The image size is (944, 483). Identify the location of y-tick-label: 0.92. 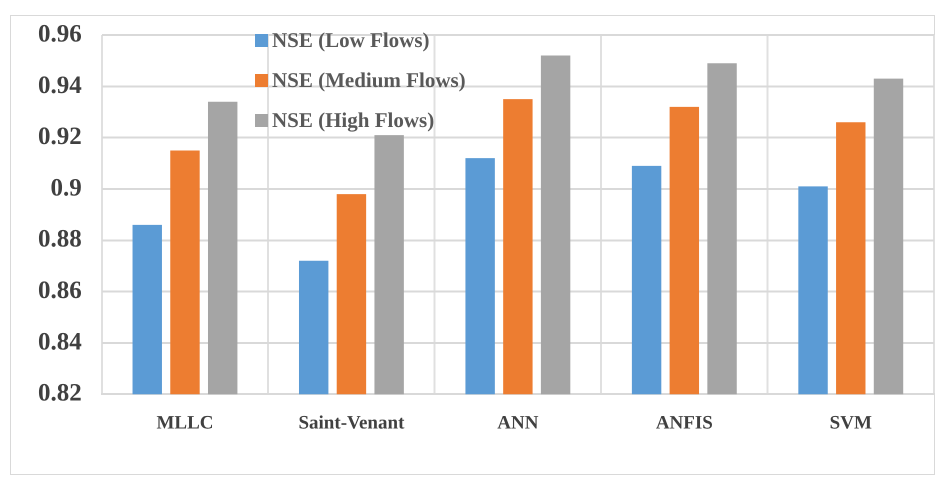
(60, 136).